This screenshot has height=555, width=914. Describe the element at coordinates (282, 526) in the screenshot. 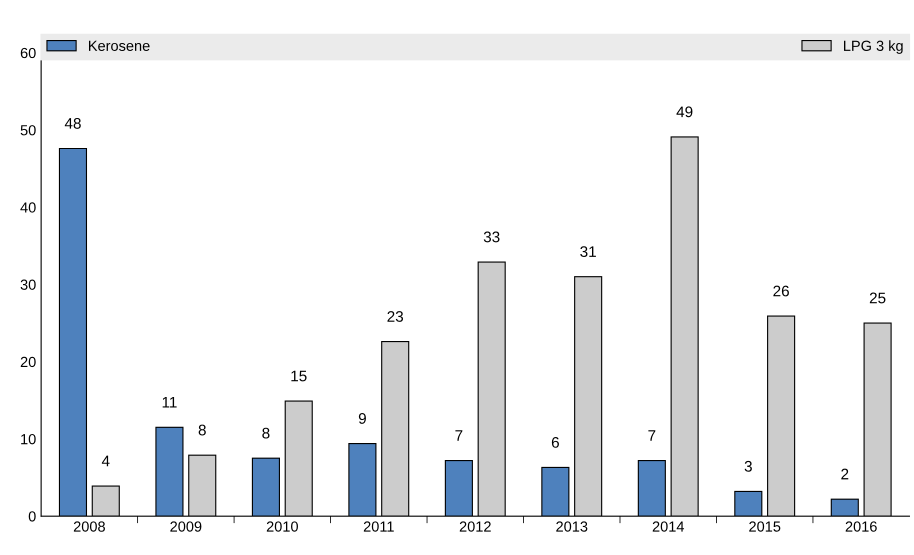

I see `x-tick-label: 2010` at that location.